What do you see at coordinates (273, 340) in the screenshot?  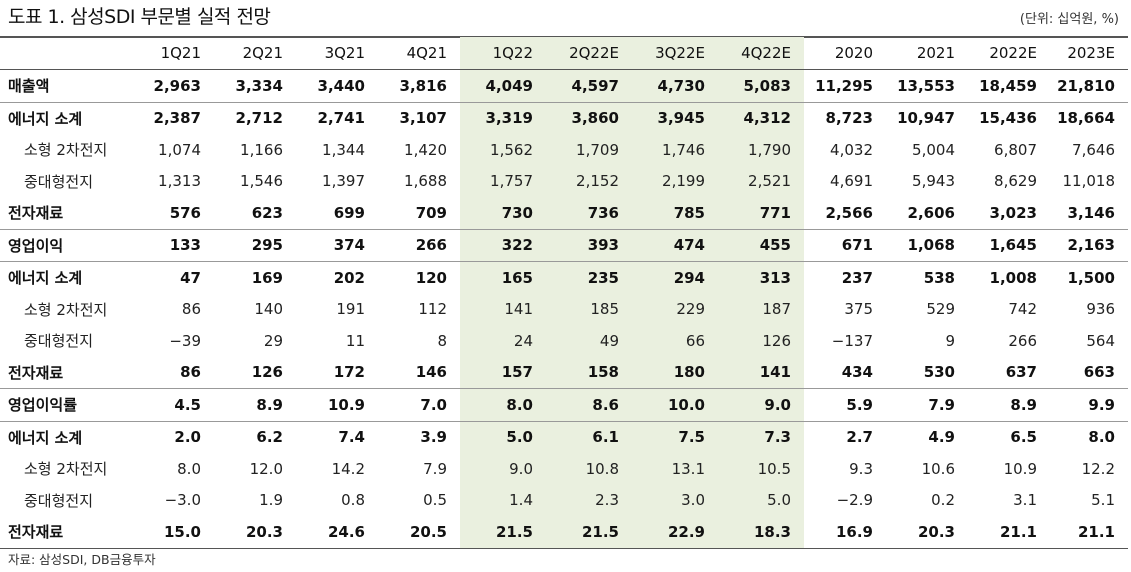 I see `table-cell: 29` at bounding box center [273, 340].